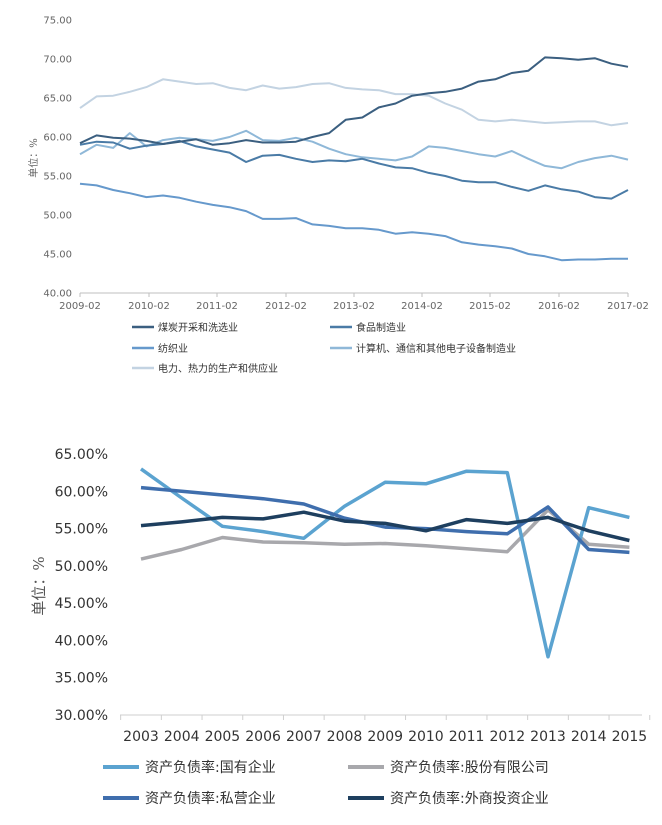 The height and width of the screenshot is (825, 662). I want to click on x-tick-label: 2005, so click(223, 737).